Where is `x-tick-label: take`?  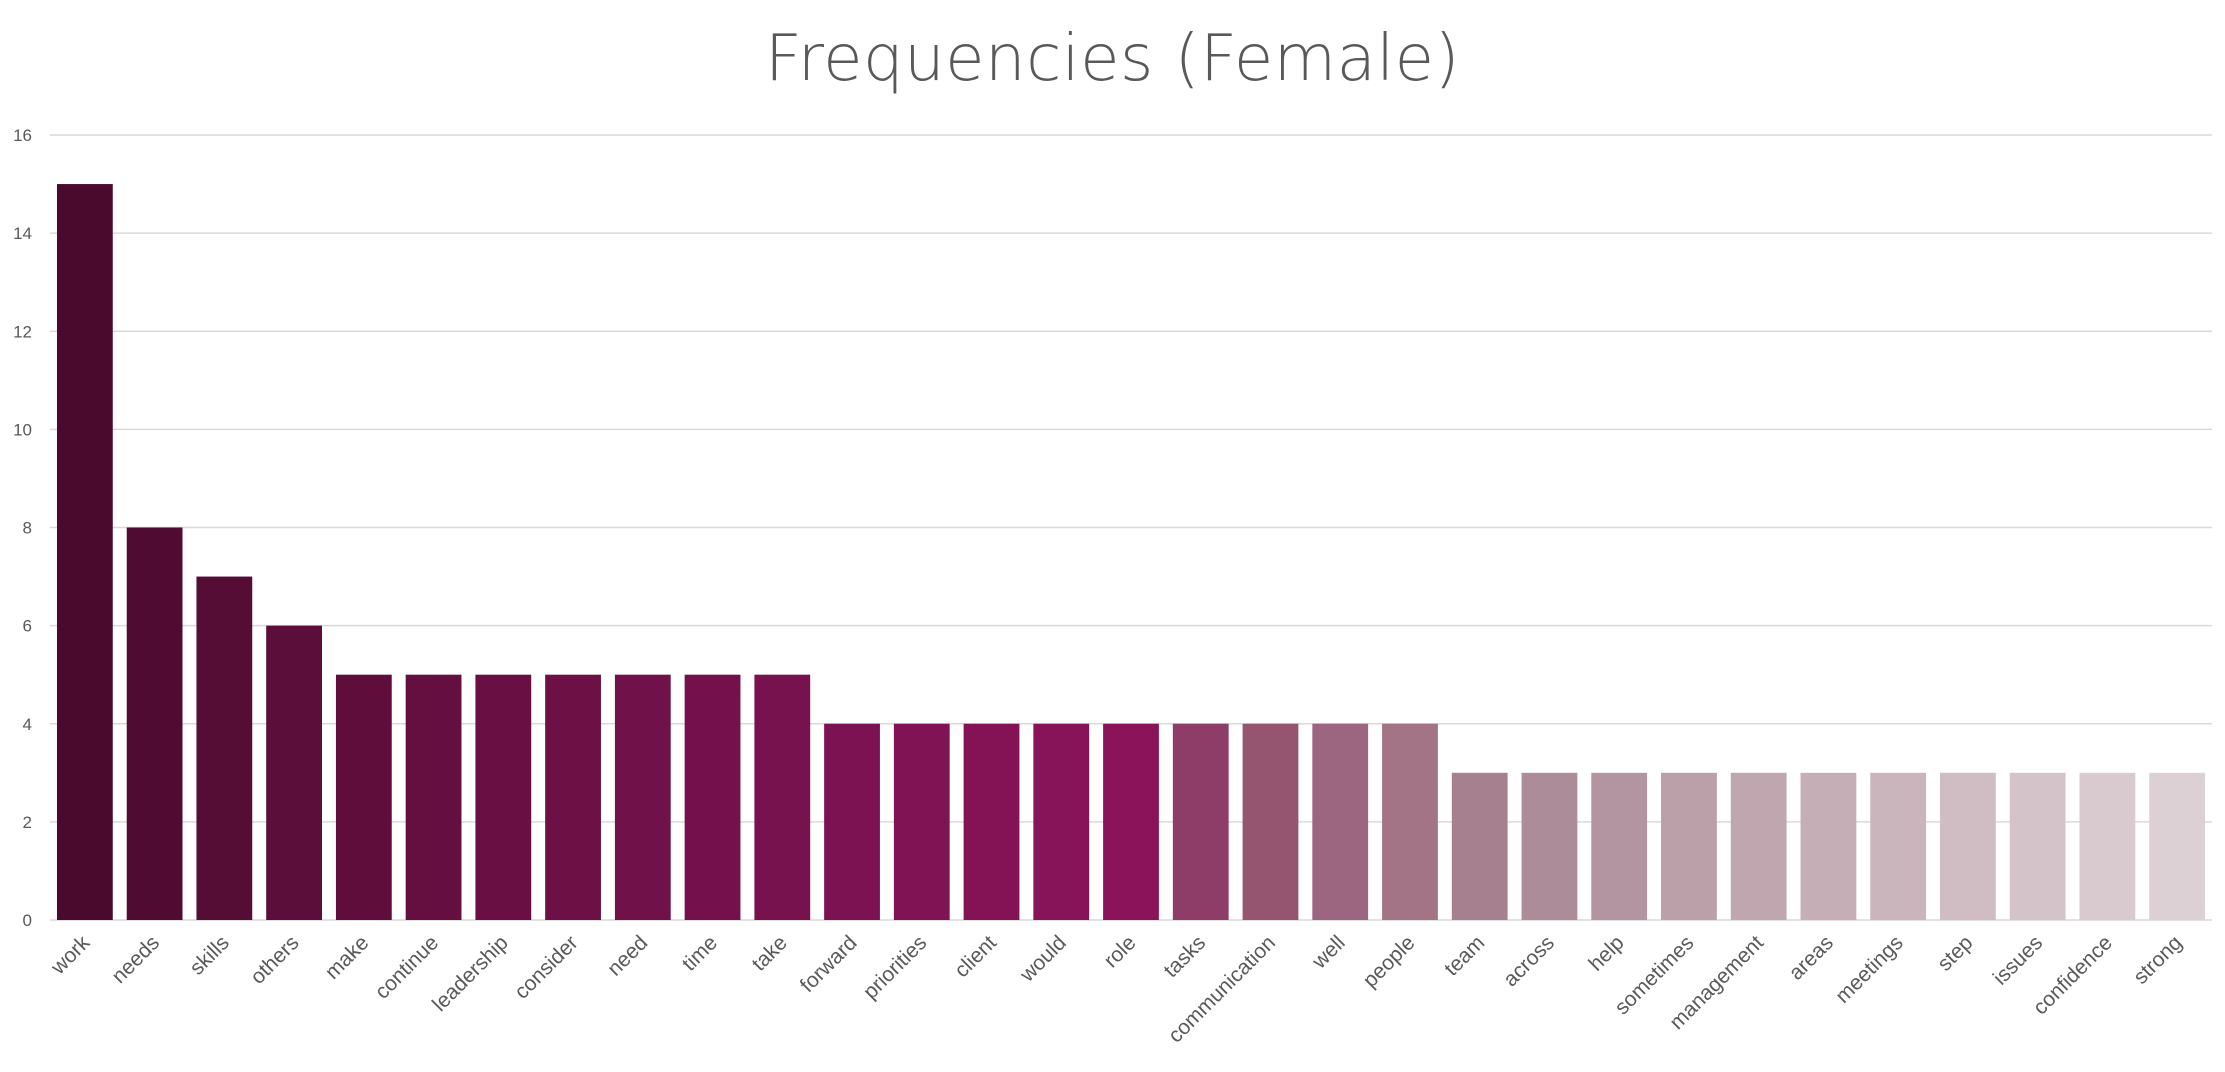
x-tick-label: take is located at coordinates (769, 953).